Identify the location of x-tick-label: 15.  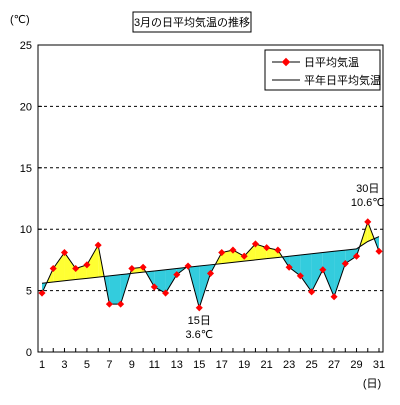
(199, 365).